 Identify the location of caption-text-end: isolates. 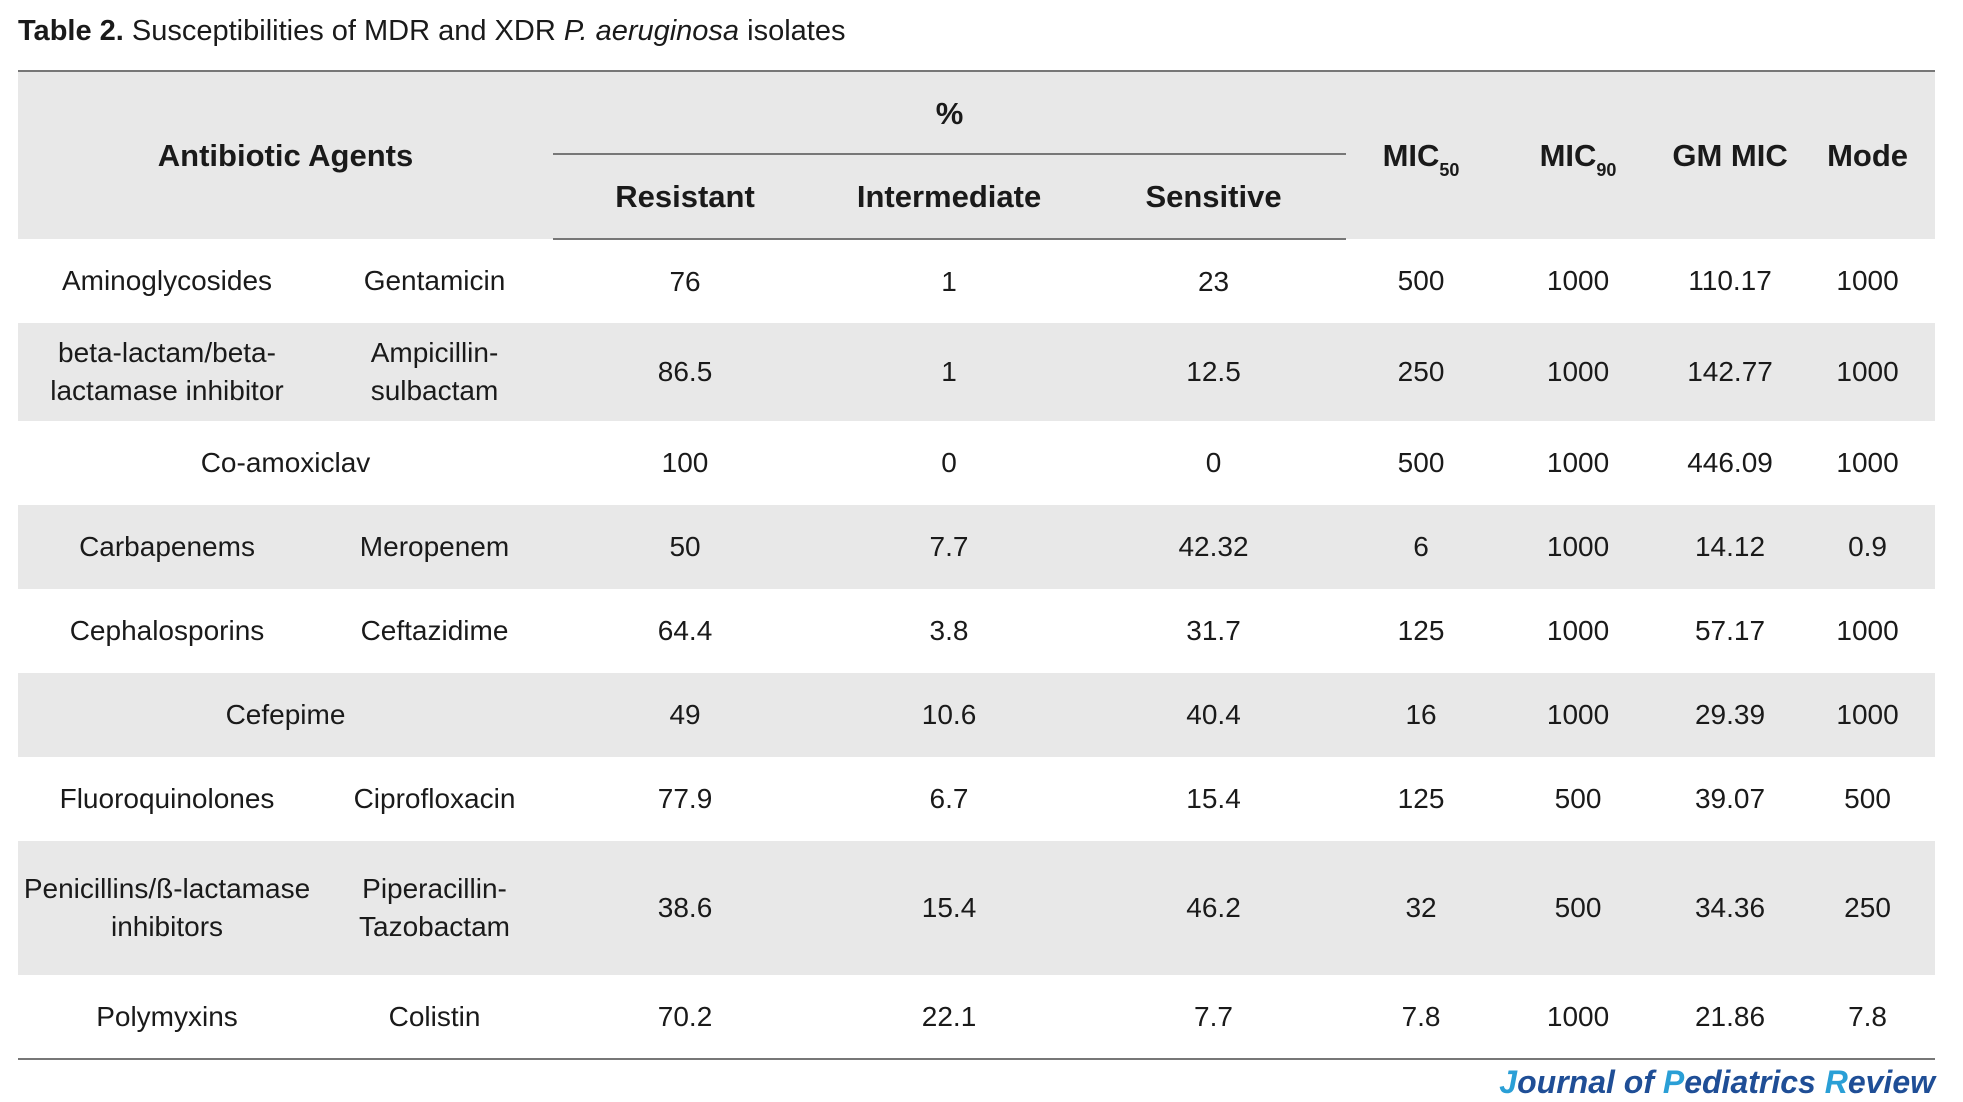
(792, 31).